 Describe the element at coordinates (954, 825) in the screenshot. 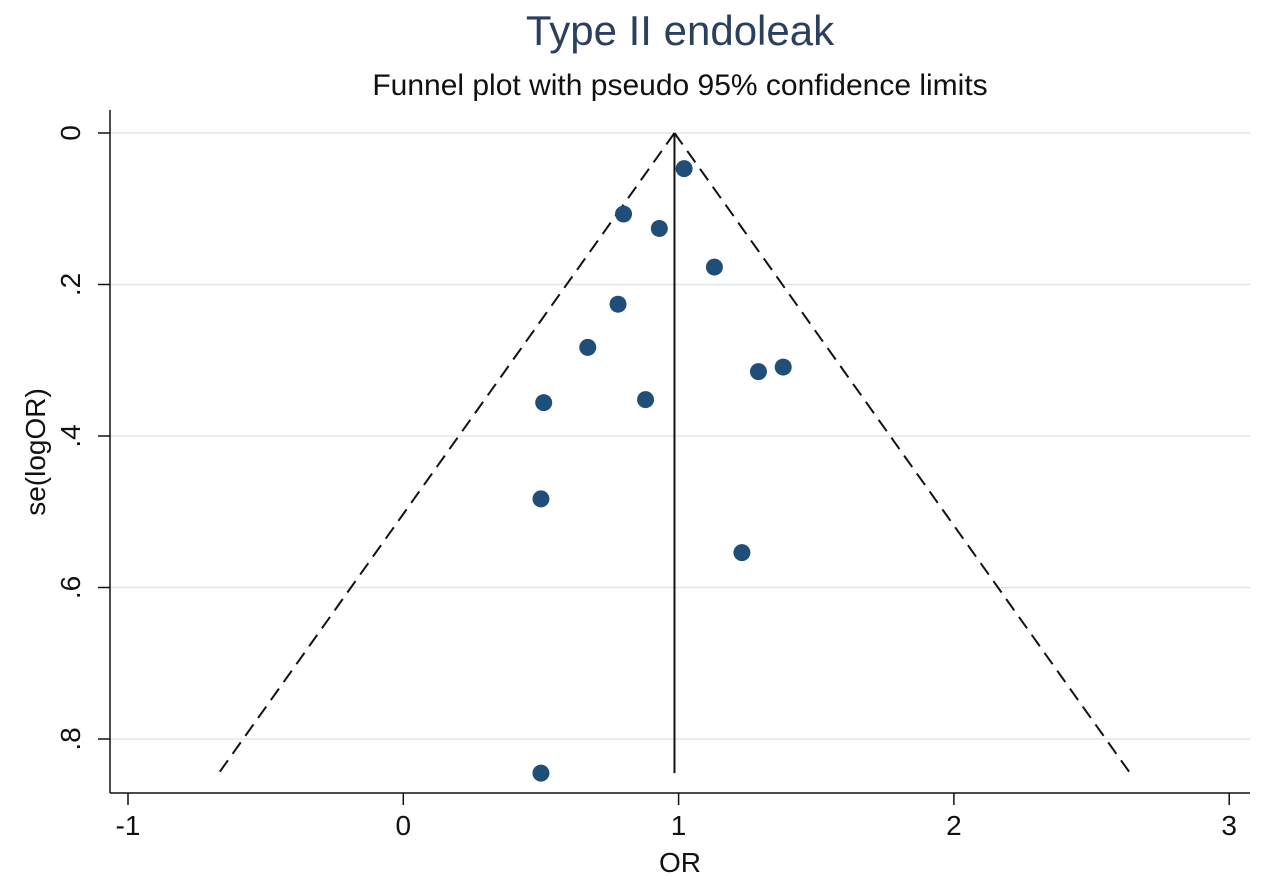

I see `x-tick-label: 2` at that location.